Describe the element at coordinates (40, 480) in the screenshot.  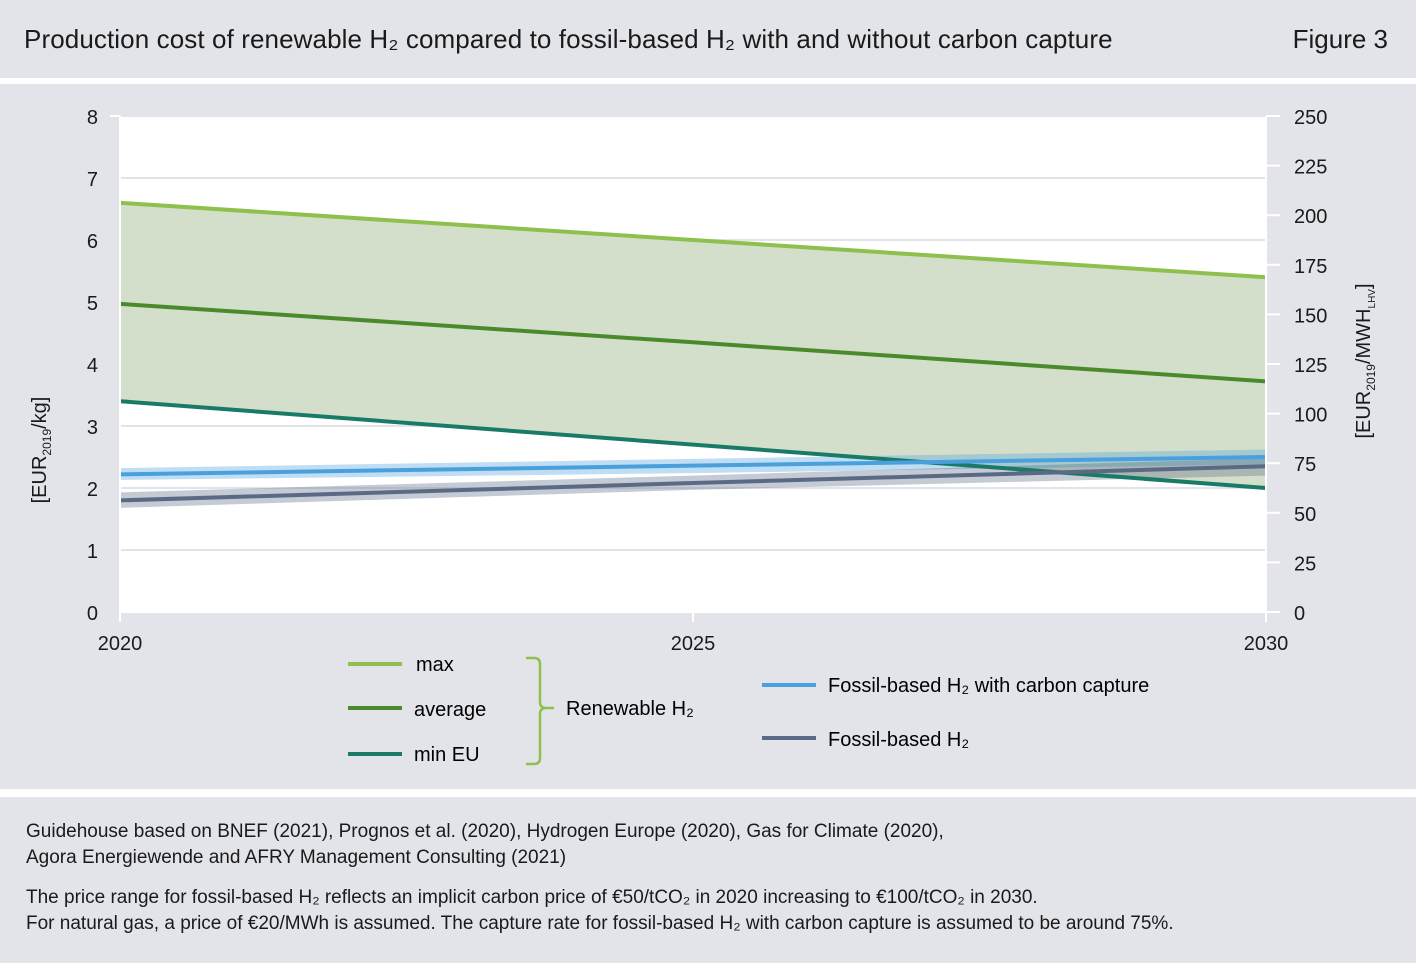
I see `y-axis-title-main: [EUR` at that location.